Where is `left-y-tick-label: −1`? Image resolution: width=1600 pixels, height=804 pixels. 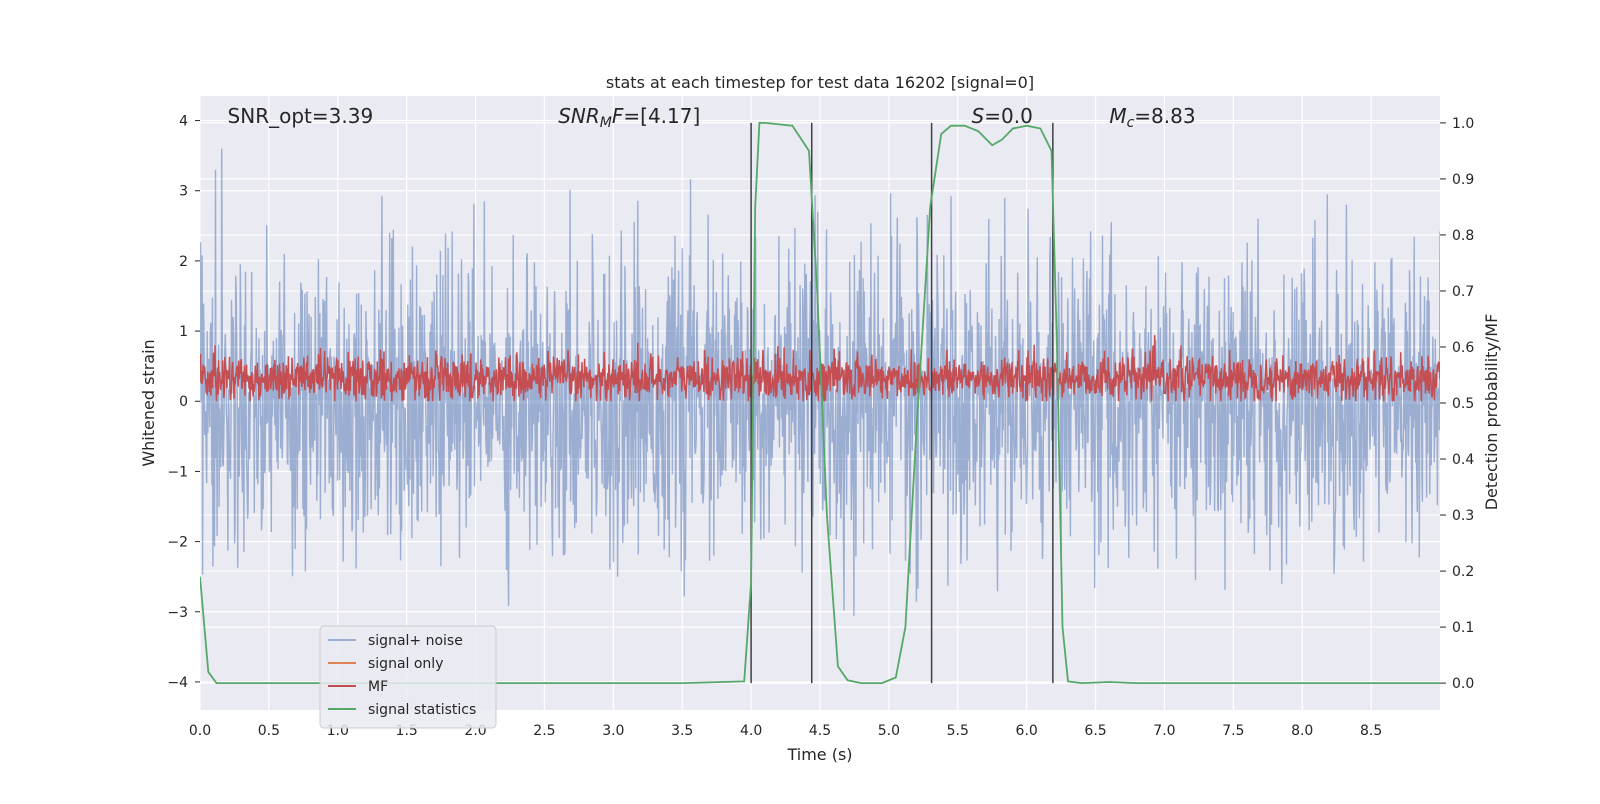 left-y-tick-label: −1 is located at coordinates (177, 472).